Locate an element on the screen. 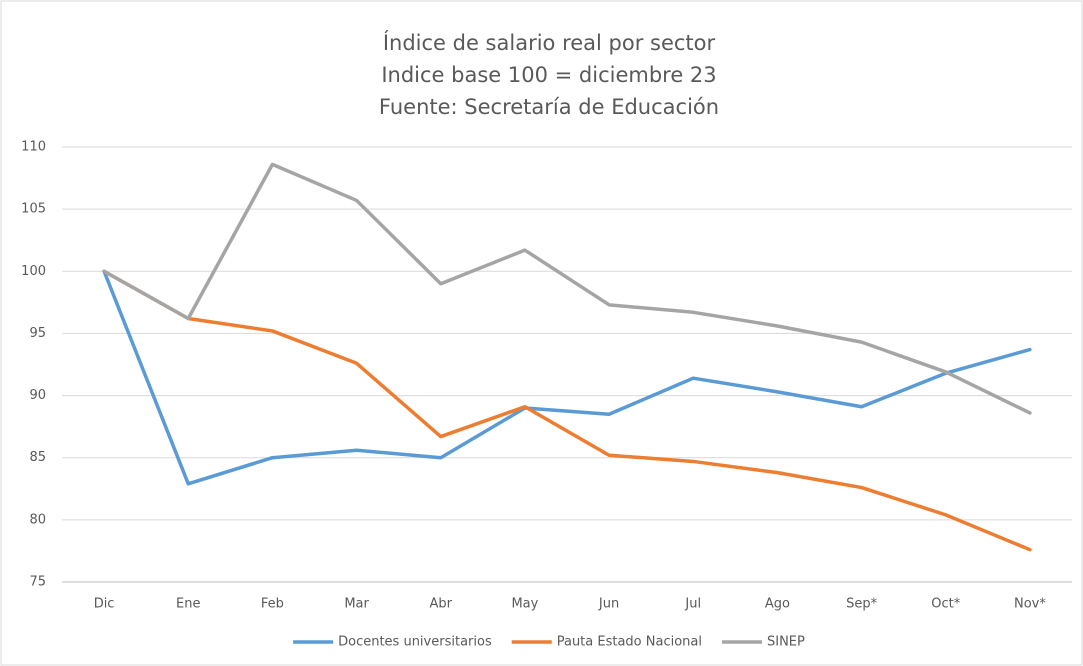 This screenshot has height=666, width=1083. y-tick-label: 110 is located at coordinates (33, 147).